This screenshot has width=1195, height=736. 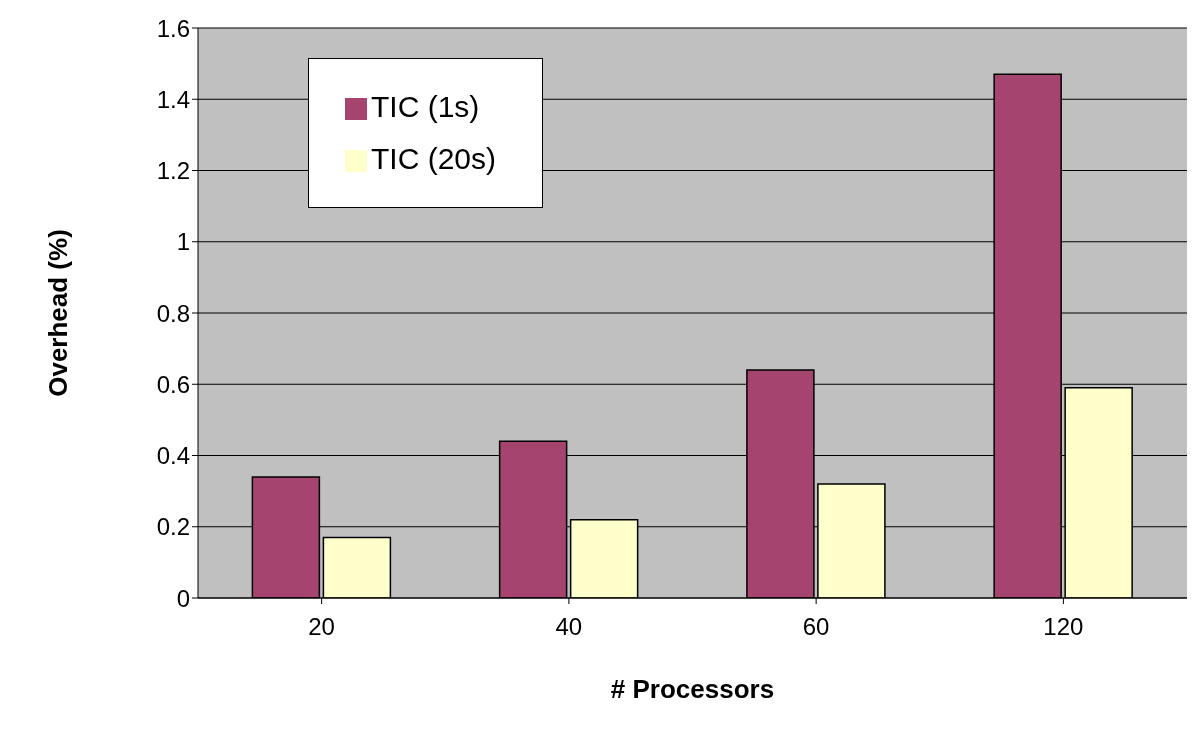 What do you see at coordinates (173, 99) in the screenshot?
I see `y-tick-label: 1.4` at bounding box center [173, 99].